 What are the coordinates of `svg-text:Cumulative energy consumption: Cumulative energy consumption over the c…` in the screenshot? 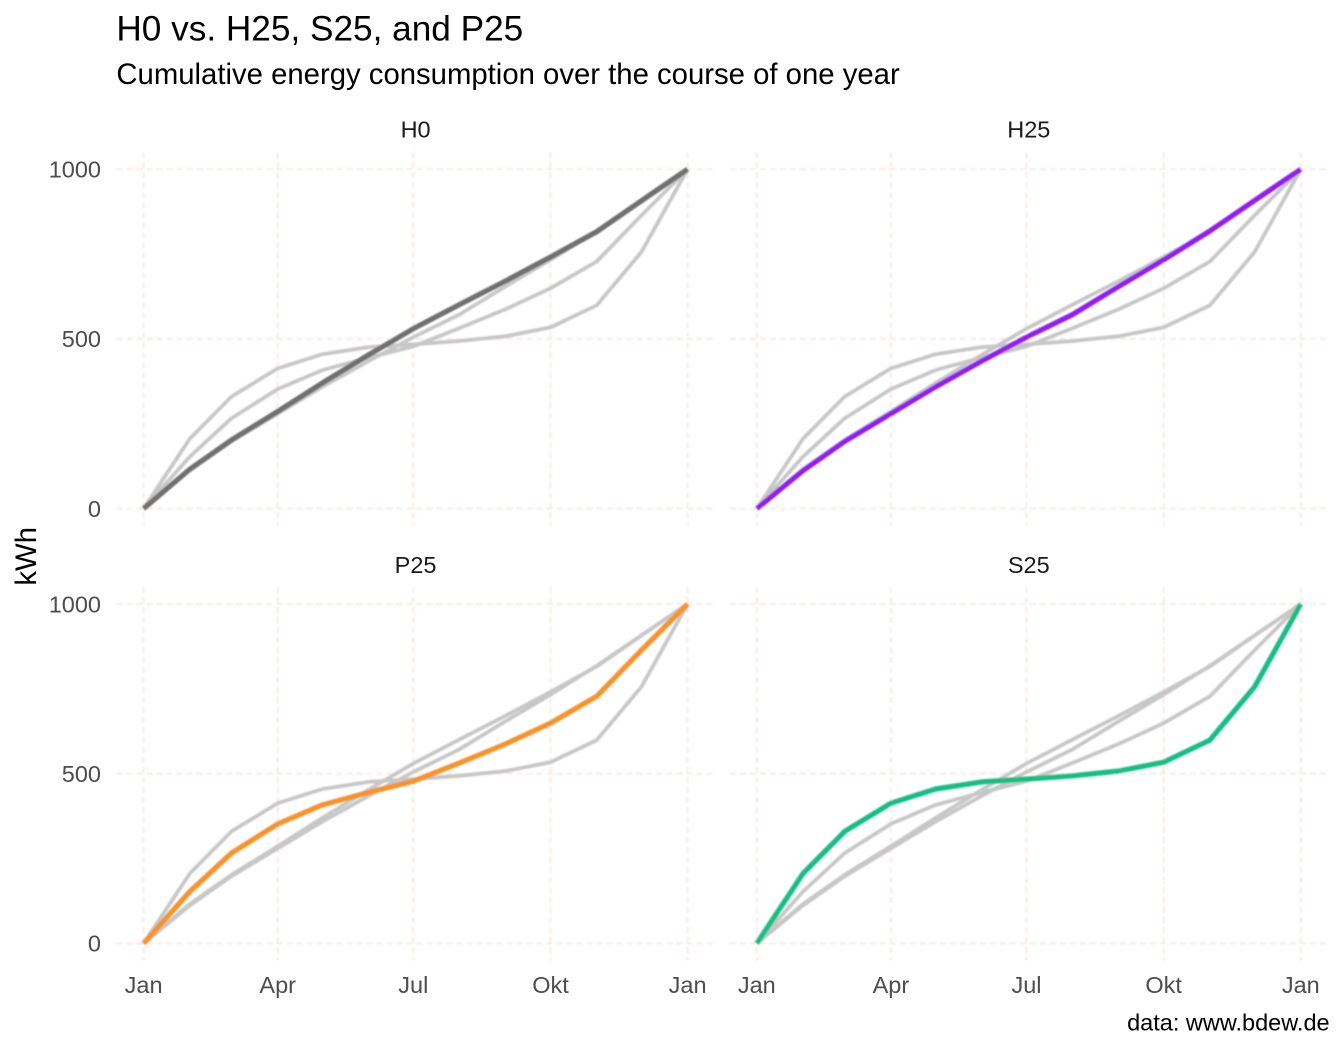 It's located at (508, 74).